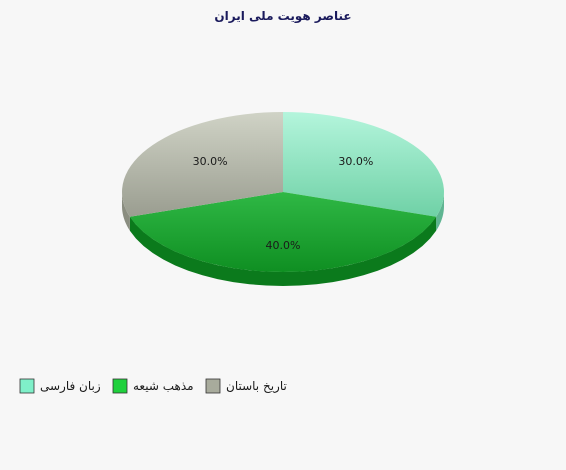 Image resolution: width=566 pixels, height=470 pixels. Describe the element at coordinates (210, 161) in the screenshot. I see `slice-label-2: 30.0%` at that location.